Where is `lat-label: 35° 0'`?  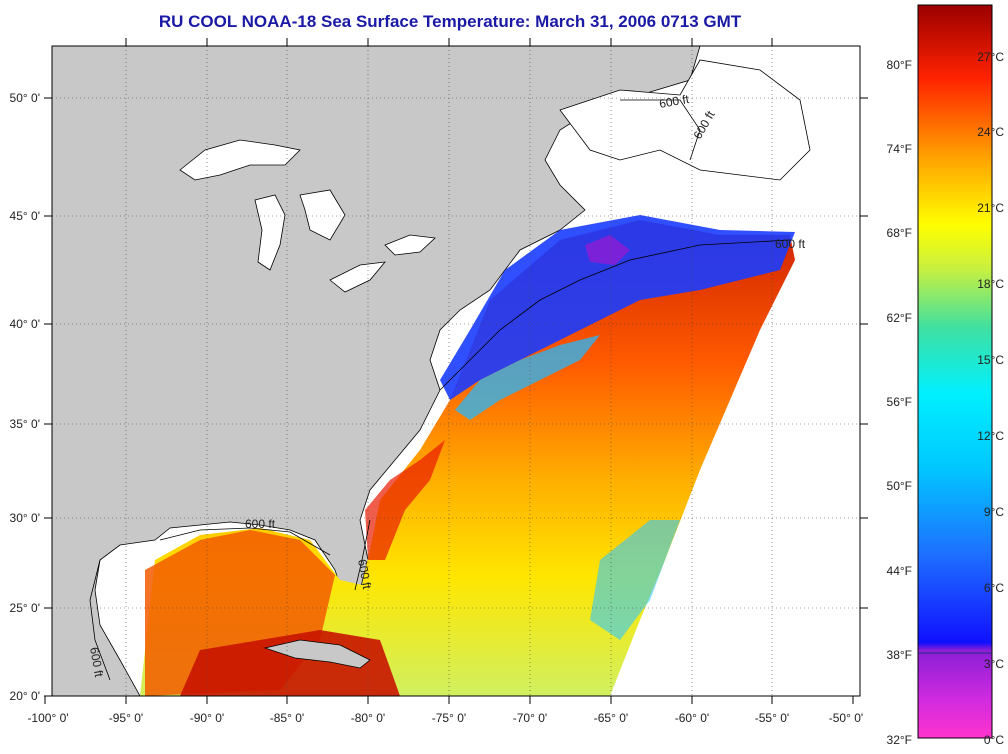 lat-label: 35° 0' is located at coordinates (25, 424).